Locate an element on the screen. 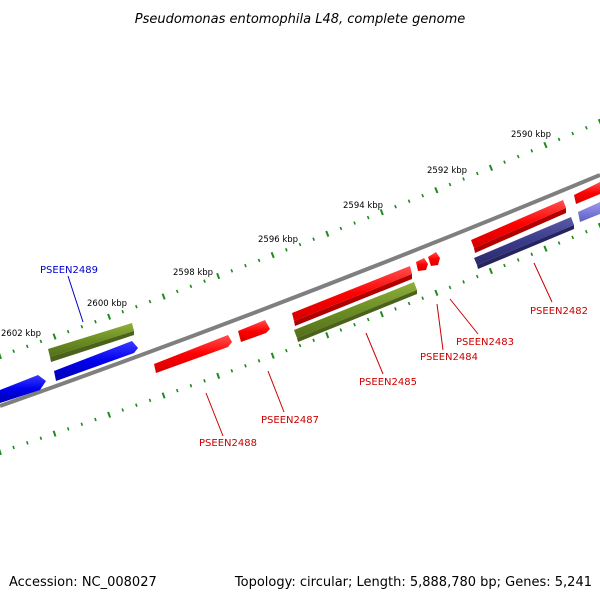  leader-pseen2483 is located at coordinates (464, 316).